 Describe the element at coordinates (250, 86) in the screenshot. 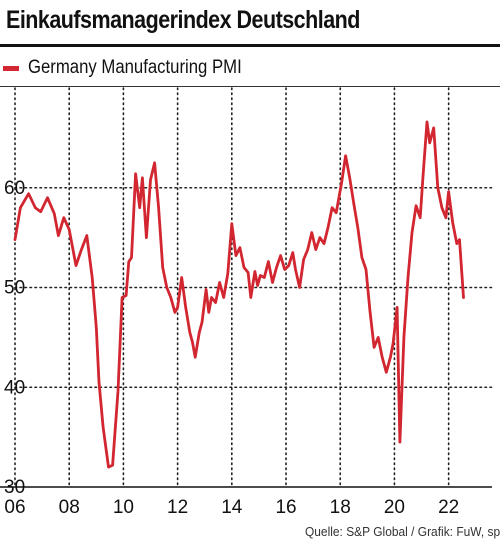

I see `legend-rule` at that location.